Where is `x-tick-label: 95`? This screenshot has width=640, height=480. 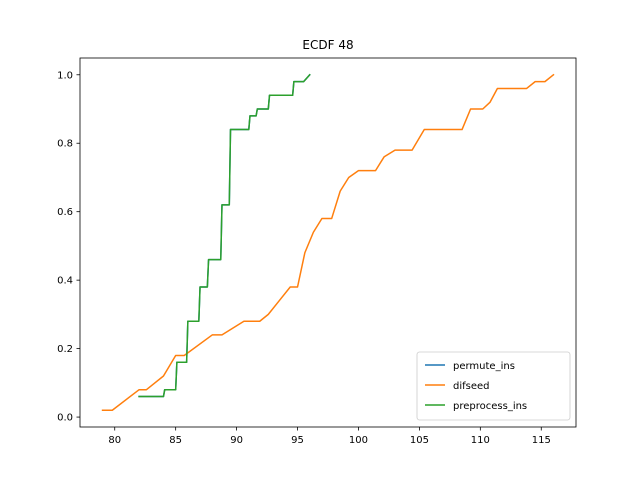
x-tick-label: 95 is located at coordinates (297, 440).